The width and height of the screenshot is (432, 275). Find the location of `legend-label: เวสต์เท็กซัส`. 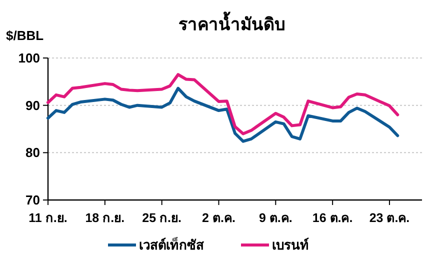

legend-label: เวสต์เท็กซัส is located at coordinates (171, 244).